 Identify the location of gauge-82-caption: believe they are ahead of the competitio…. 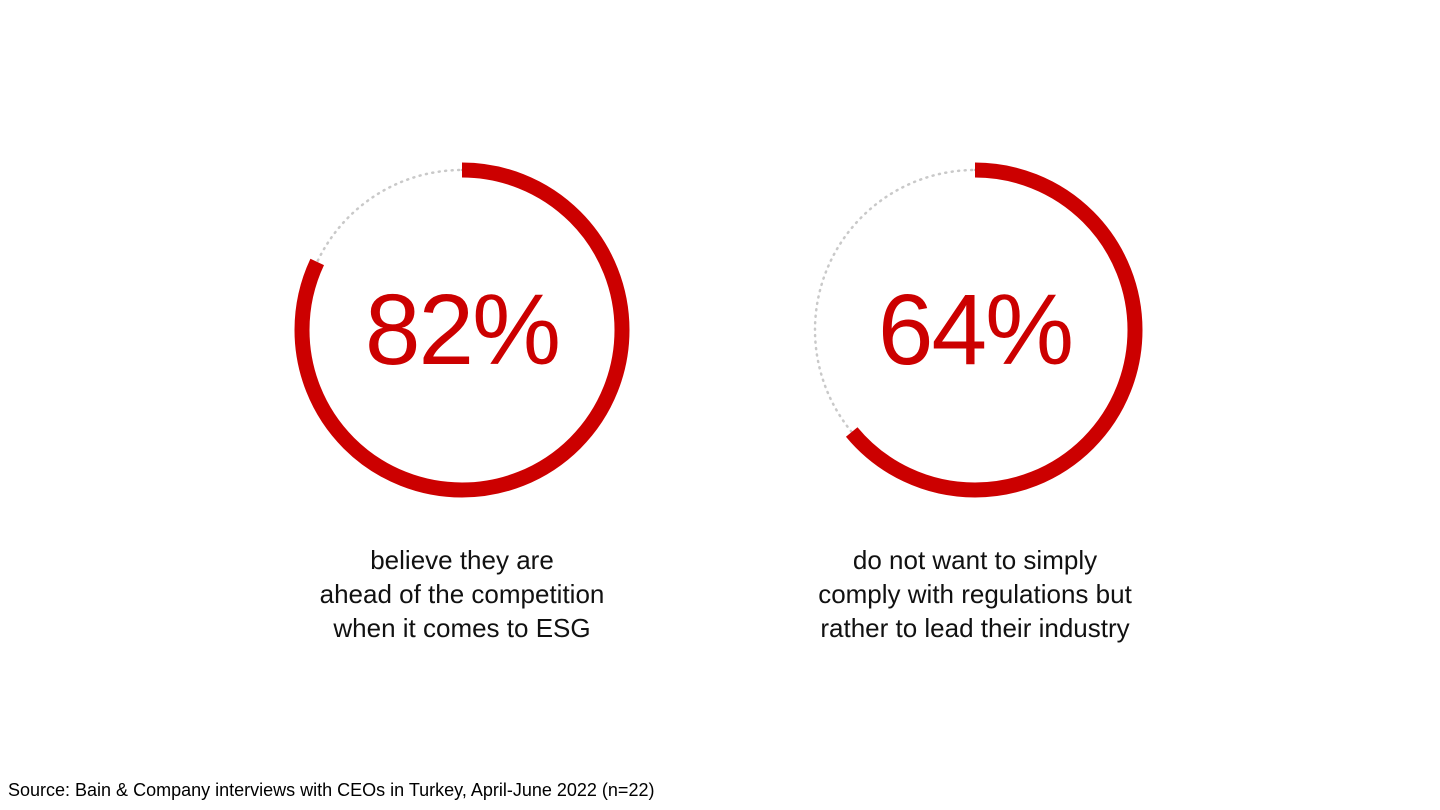
(462, 594).